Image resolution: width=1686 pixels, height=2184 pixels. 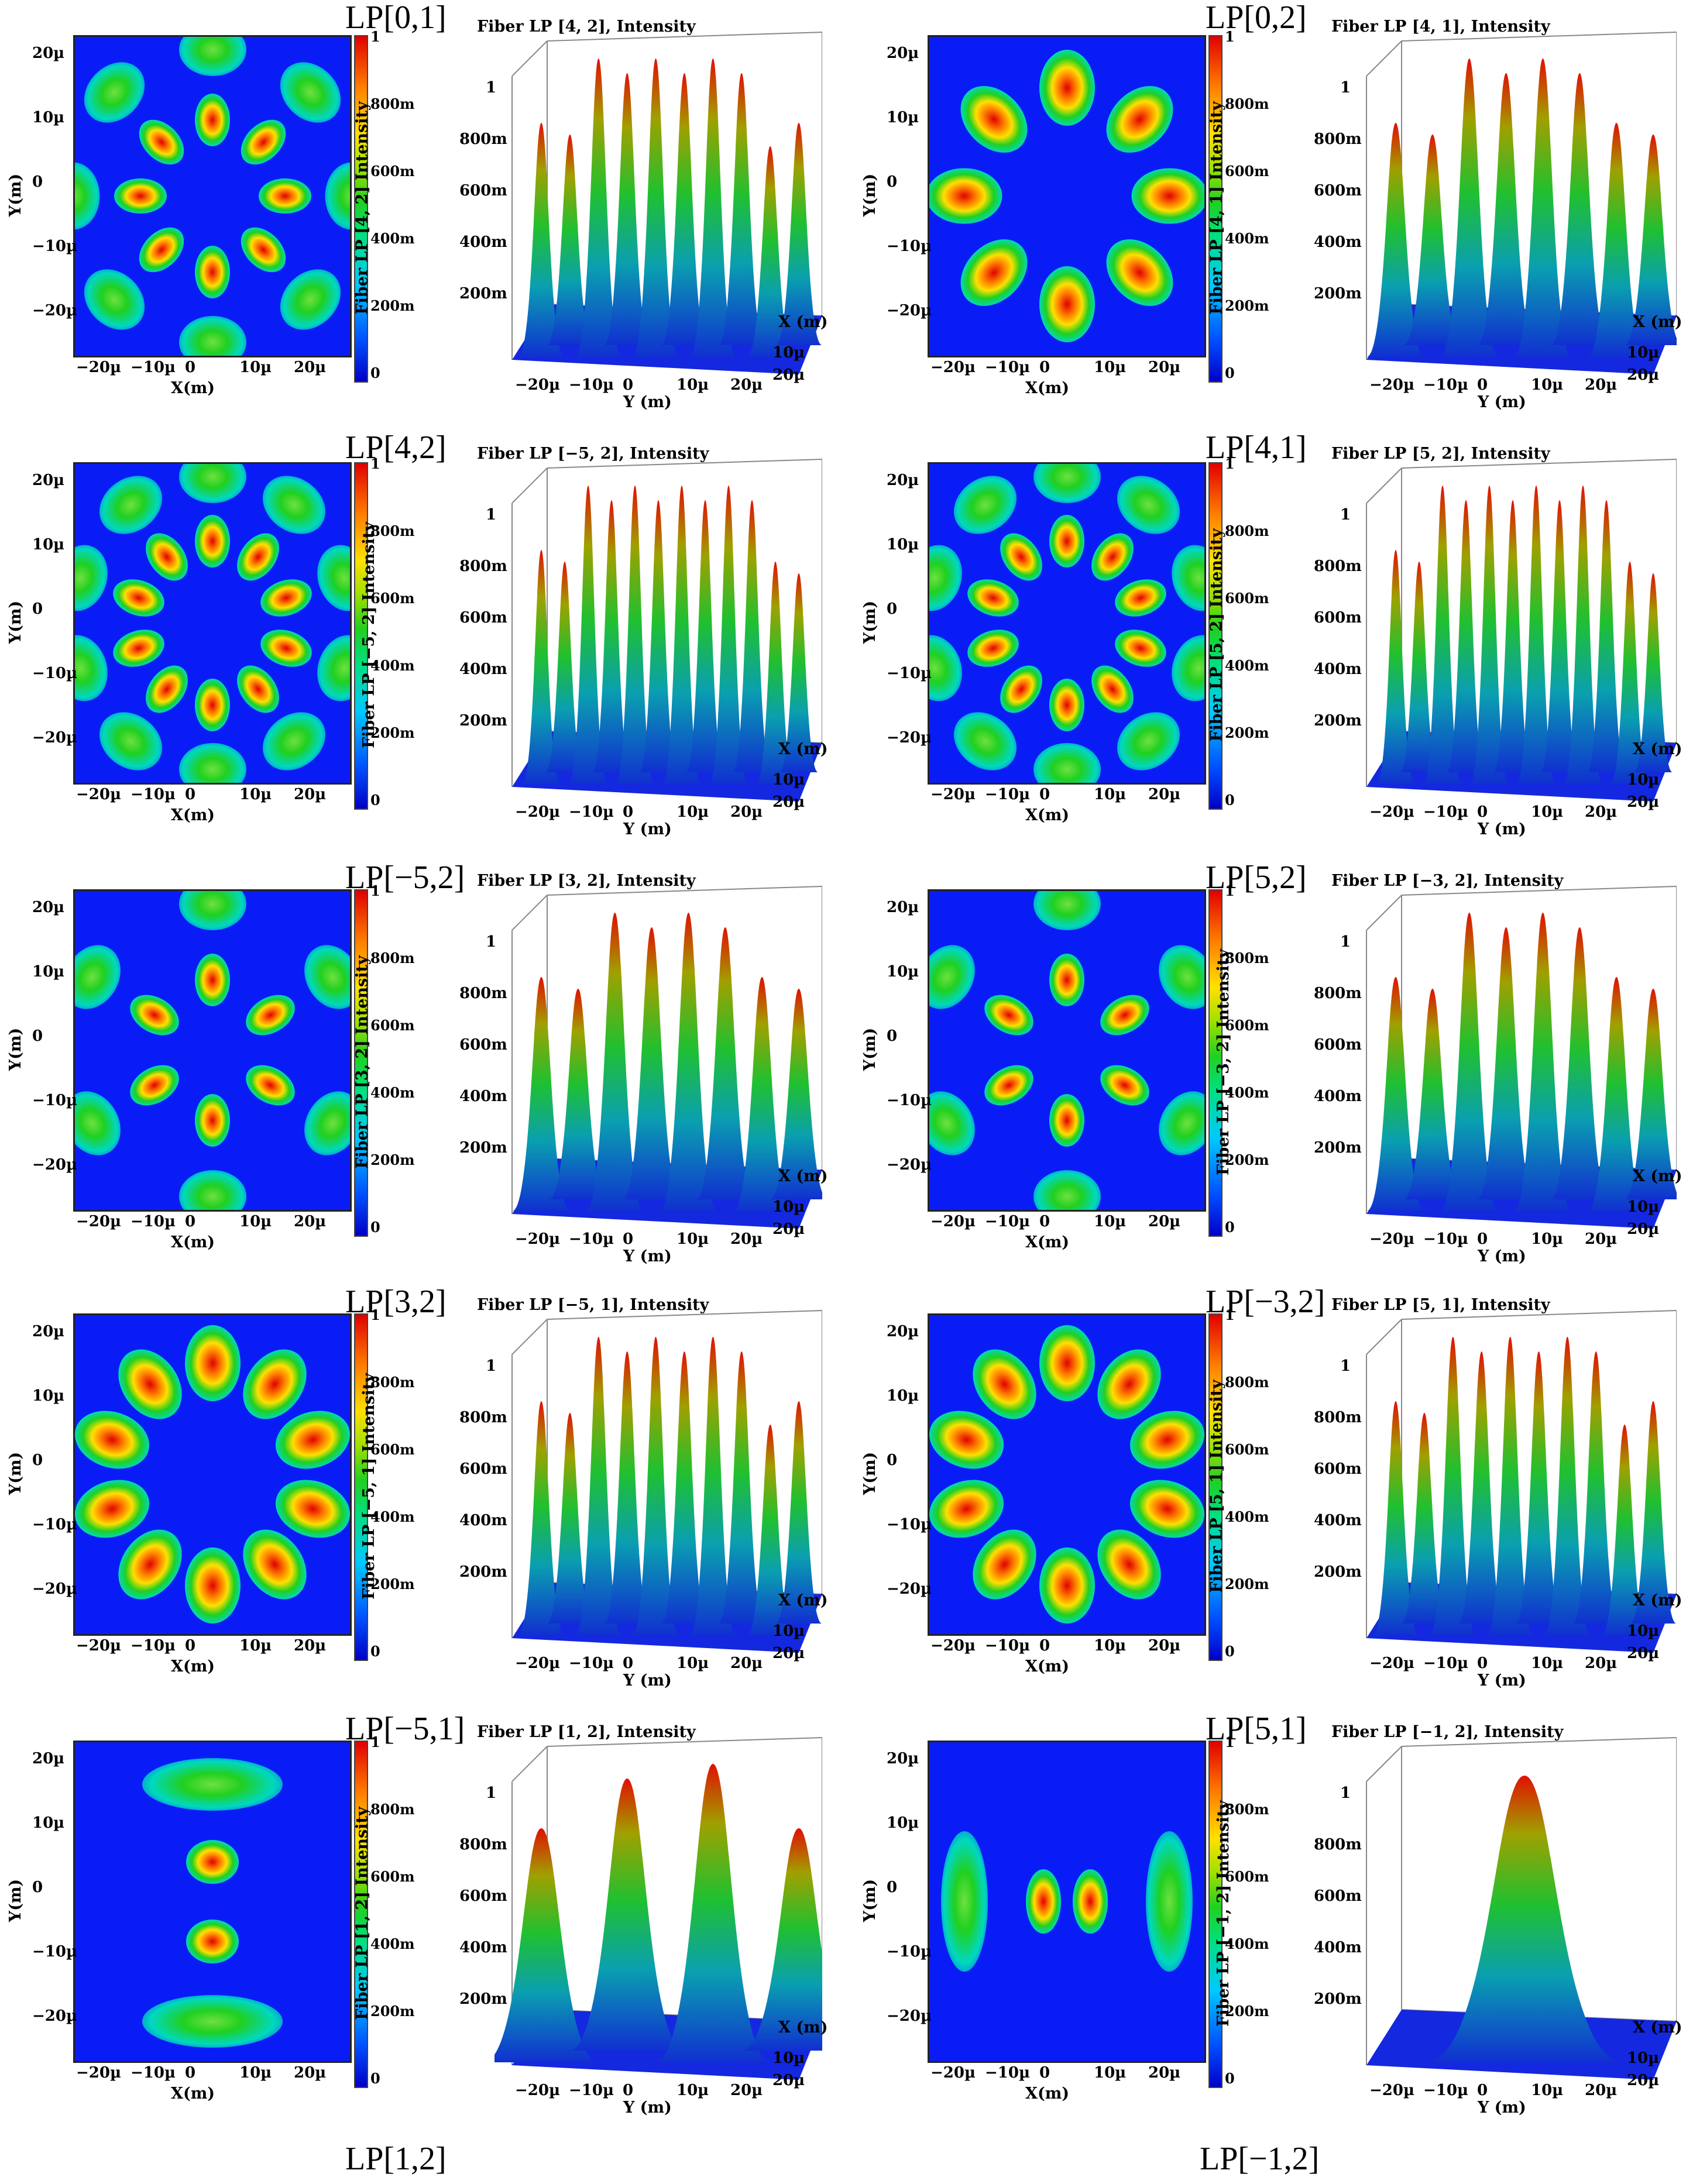 What do you see at coordinates (1223, 1062) in the screenshot?
I see `colorbar-label: Fiber LP [−3, 2] Intensity` at bounding box center [1223, 1062].